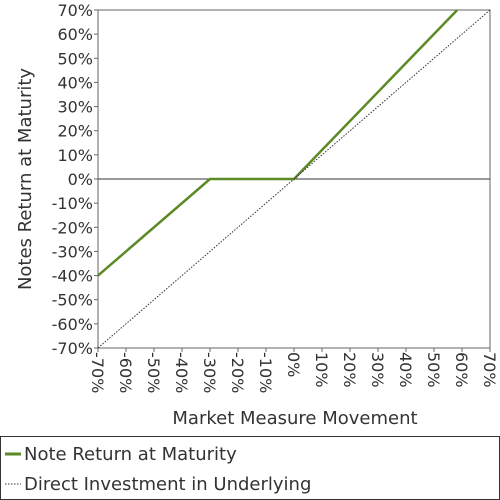 The image size is (500, 500). I want to click on y-tick-label: 50%, so click(75, 58).